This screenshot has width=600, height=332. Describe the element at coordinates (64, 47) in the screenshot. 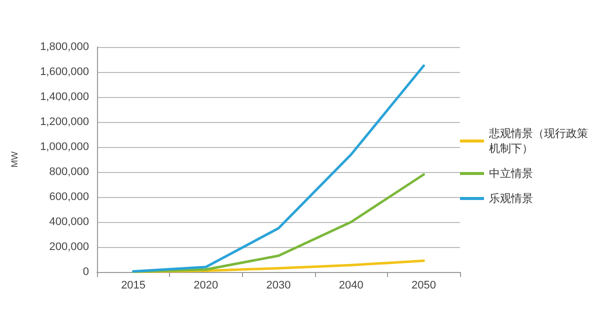

I see `y-tick-label: 1,800,000` at that location.